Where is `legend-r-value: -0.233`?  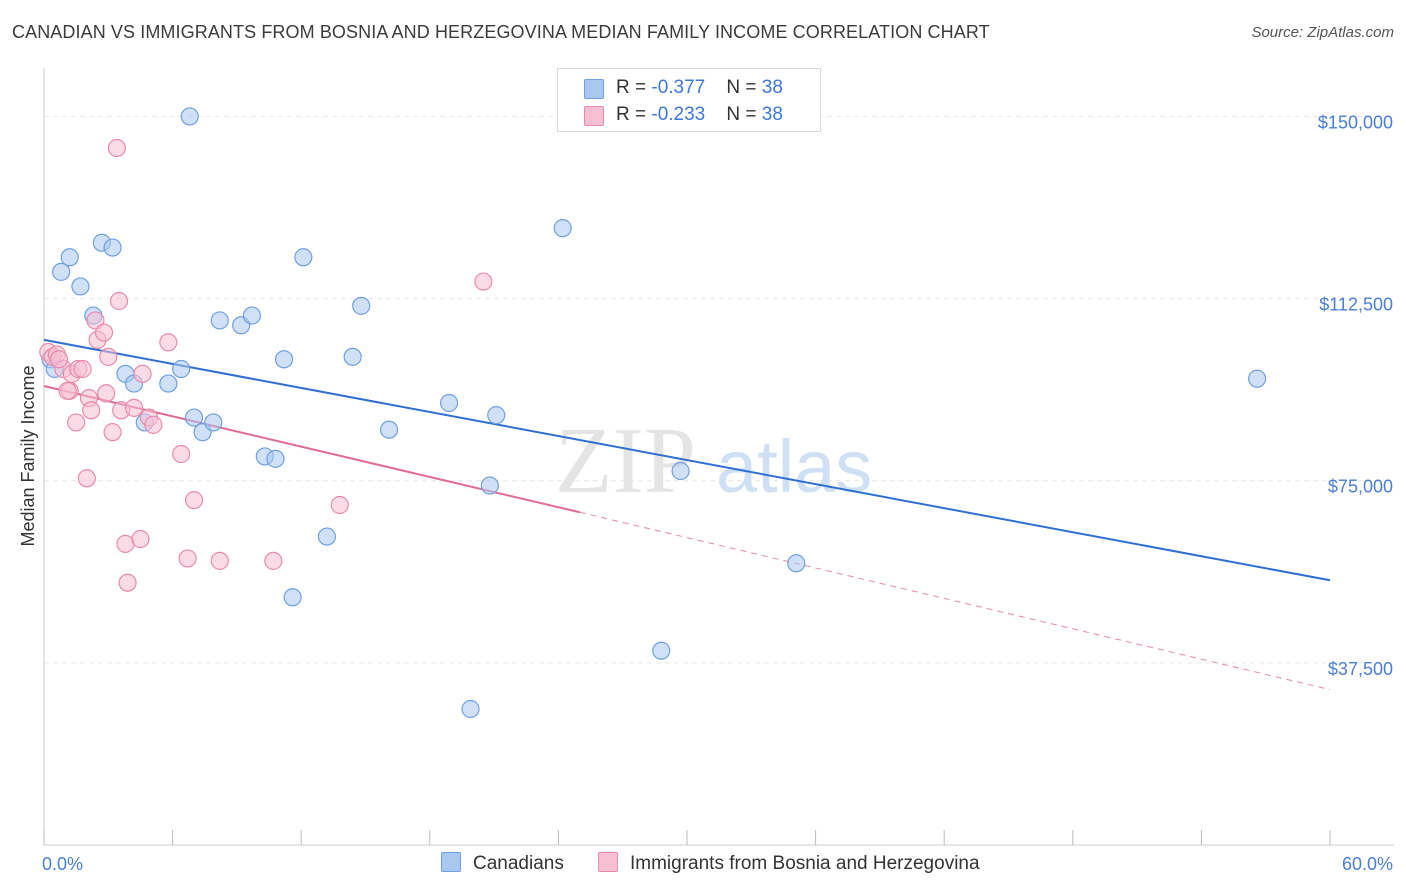 legend-r-value: -0.233 is located at coordinates (678, 114).